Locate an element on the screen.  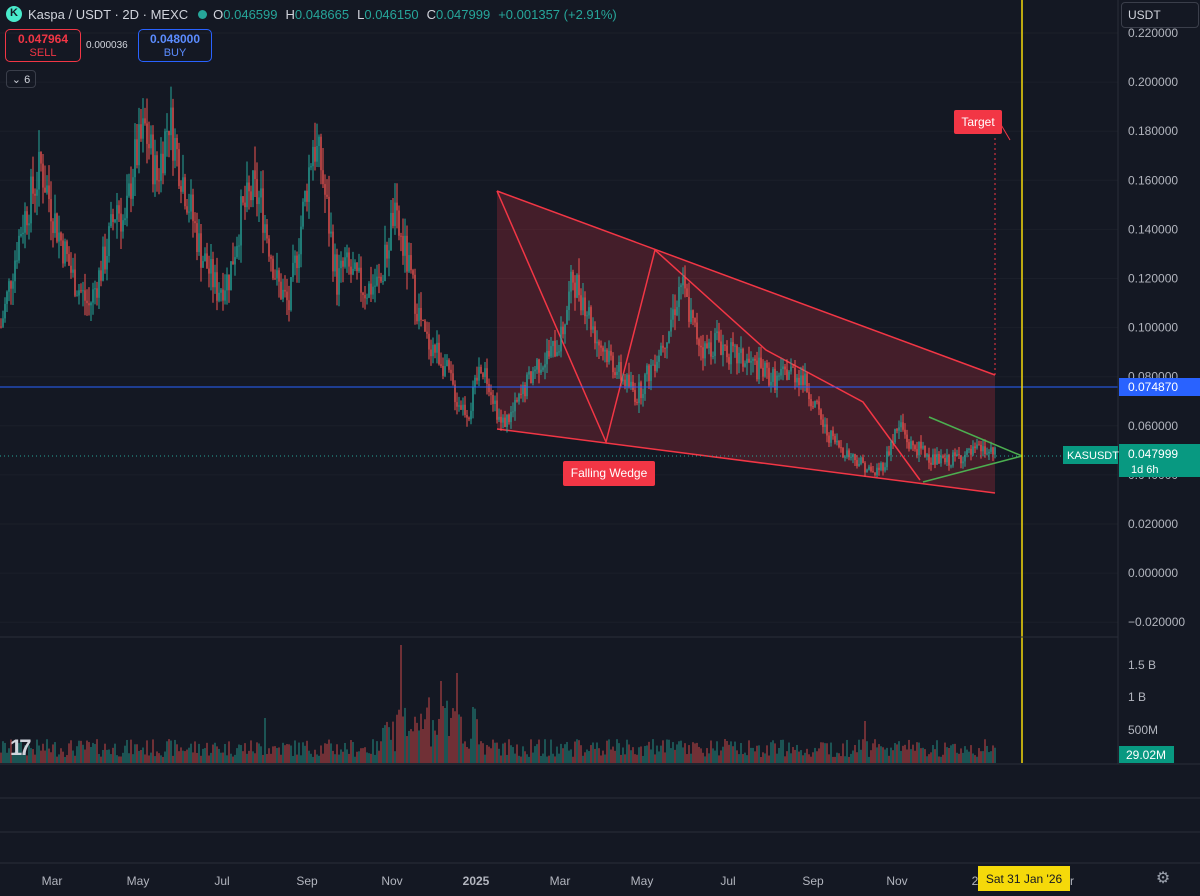
target-label: Target is located at coordinates (978, 122).